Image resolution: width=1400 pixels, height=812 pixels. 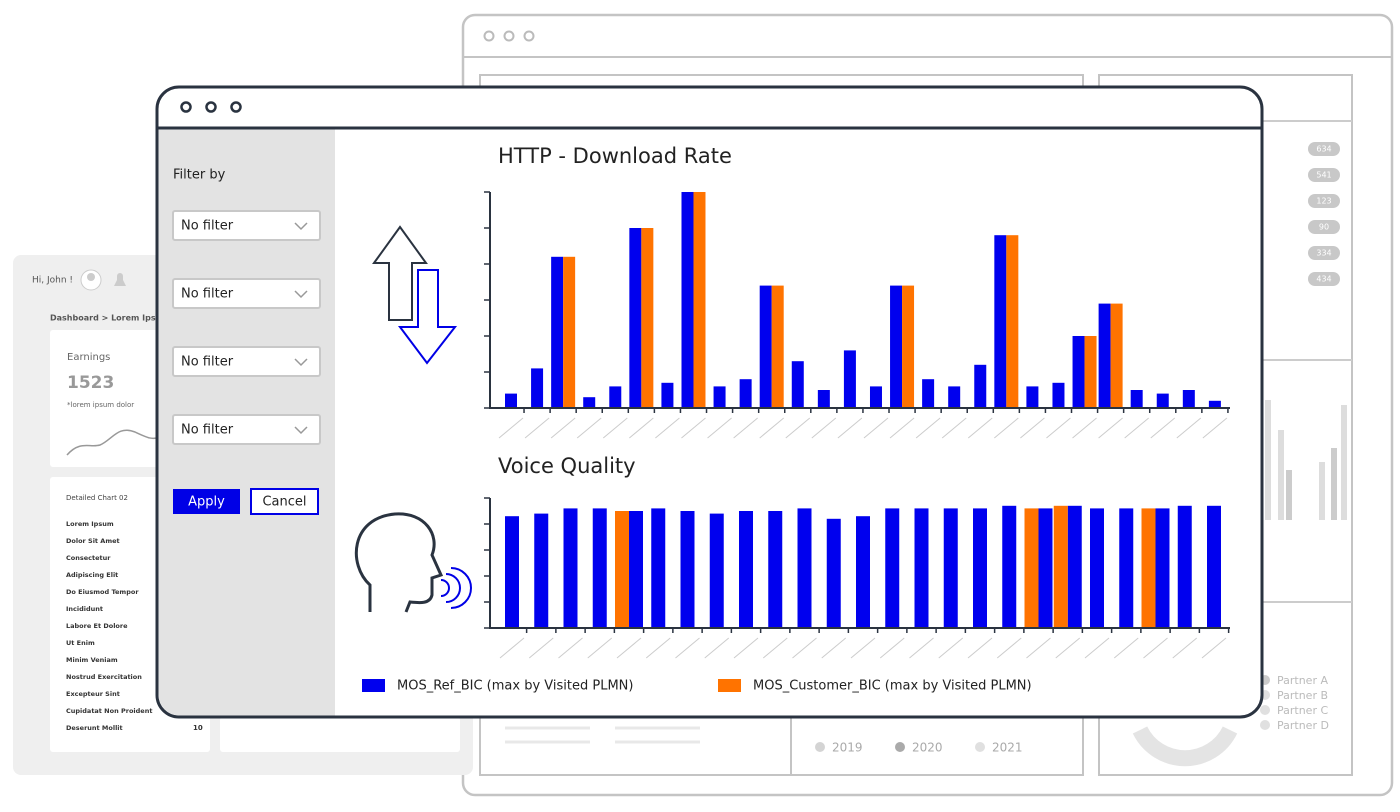 I want to click on card-title: Earnings, so click(x=88, y=357).